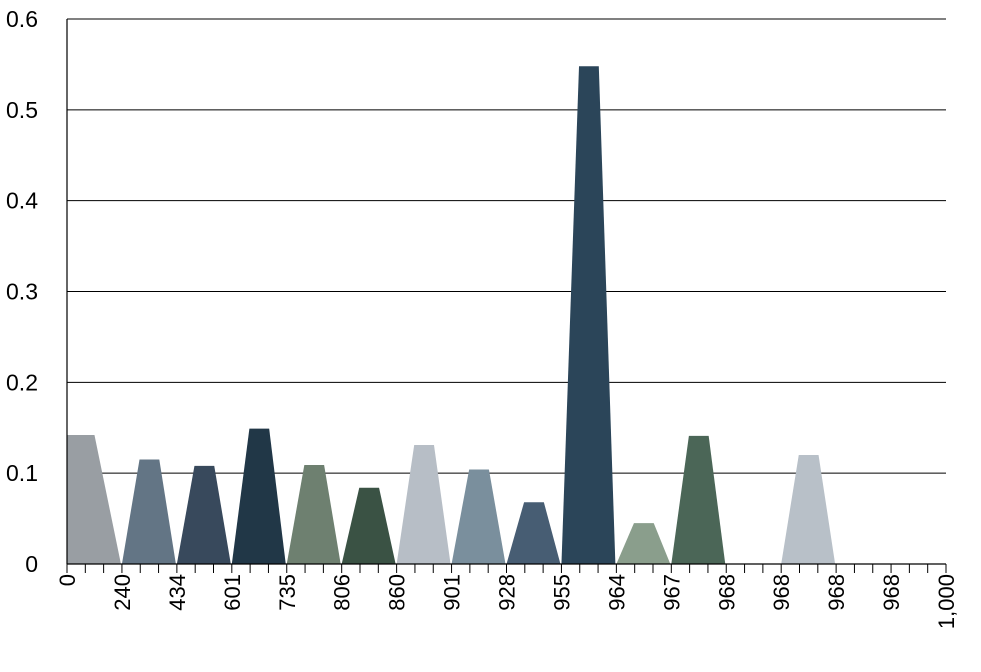 This screenshot has width=981, height=672. What do you see at coordinates (397, 592) in the screenshot?
I see `x-tick-label: 860` at bounding box center [397, 592].